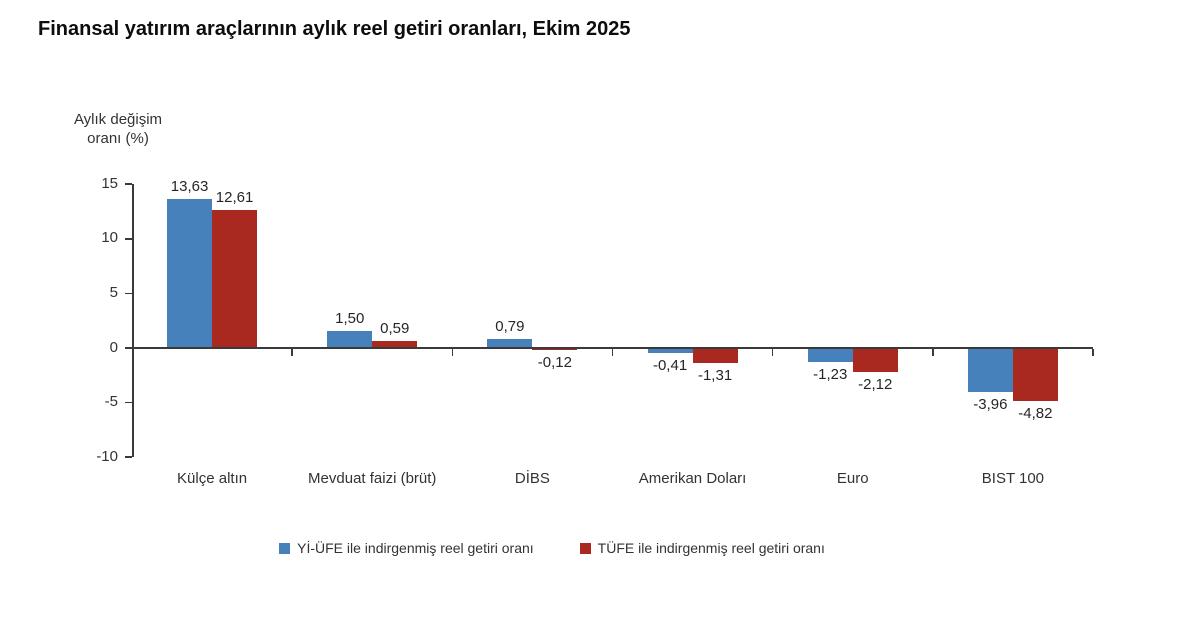 This screenshot has width=1200, height=624. I want to click on x-axis-category-label: Amerikan Doları, so click(692, 478).